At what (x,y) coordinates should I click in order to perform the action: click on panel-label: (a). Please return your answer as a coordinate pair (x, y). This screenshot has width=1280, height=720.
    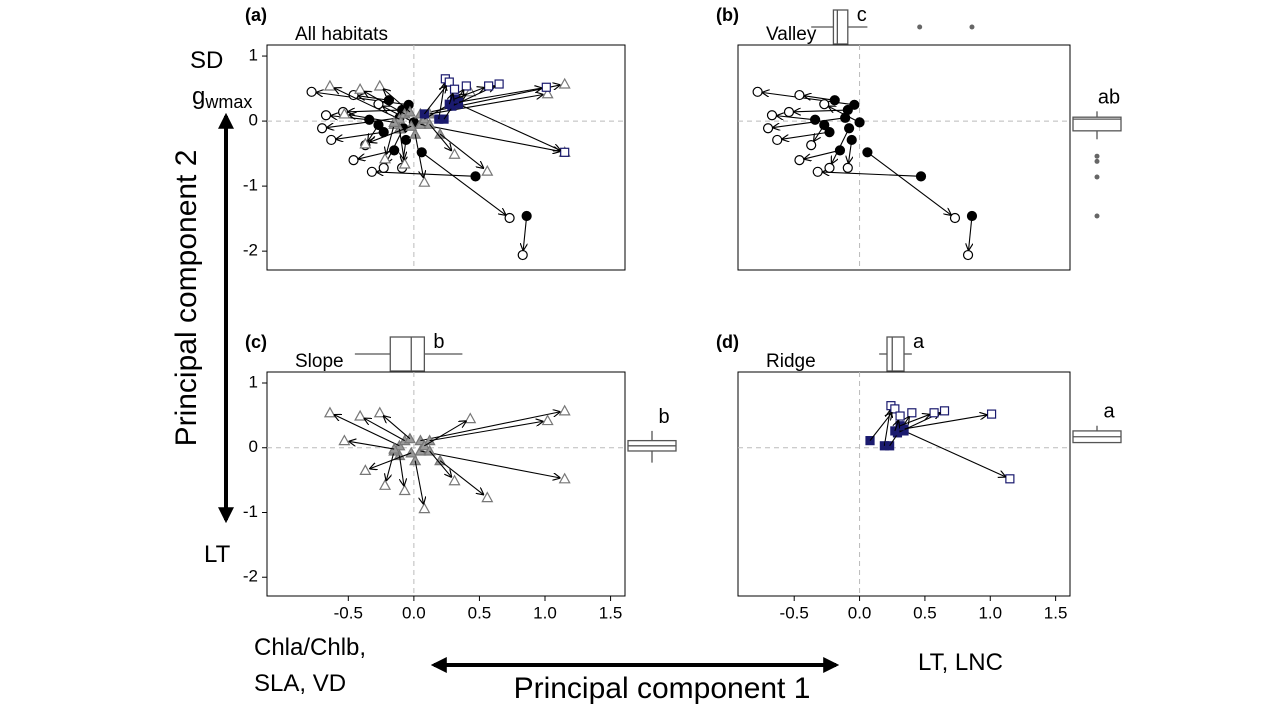
    Looking at the image, I should click on (256, 15).